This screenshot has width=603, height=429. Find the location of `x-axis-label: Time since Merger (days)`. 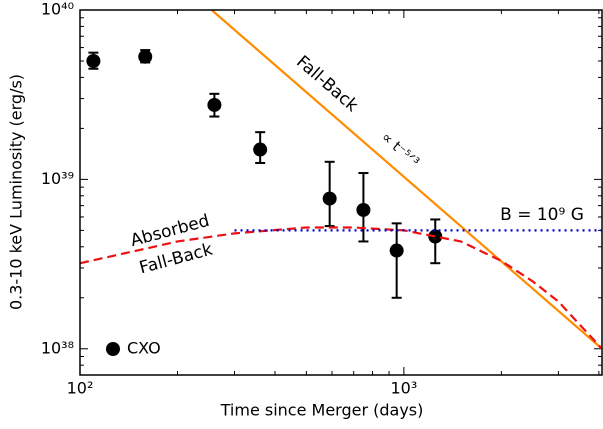

x-axis-label: Time since Merger (days) is located at coordinates (322, 410).